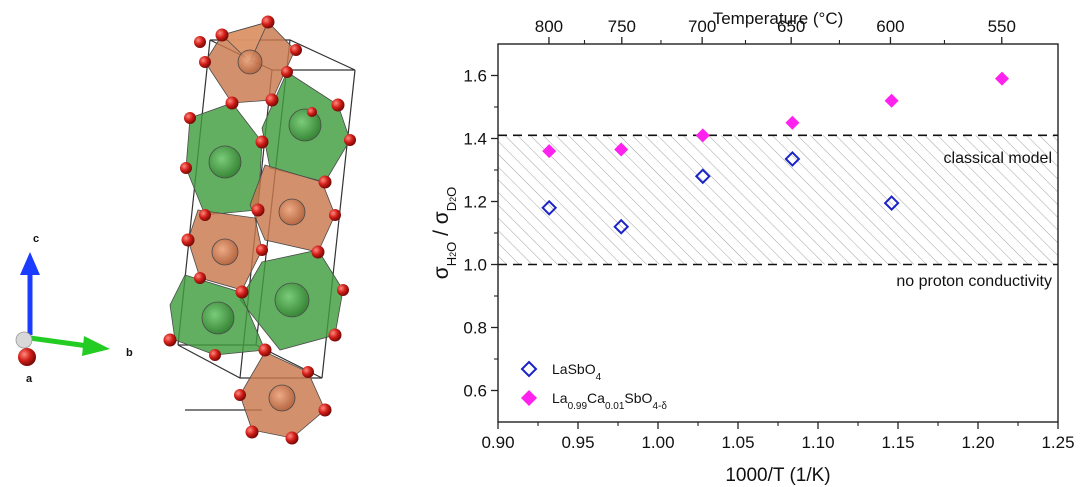  Describe the element at coordinates (29, 379) in the screenshot. I see `axis-label-a: a` at that location.